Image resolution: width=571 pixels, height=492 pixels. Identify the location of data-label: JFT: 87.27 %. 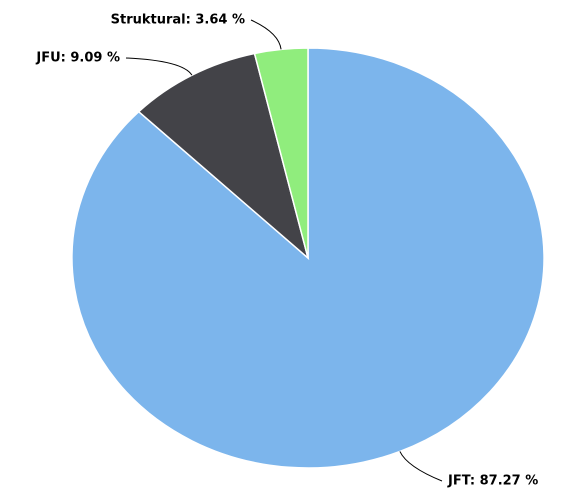
(492, 481).